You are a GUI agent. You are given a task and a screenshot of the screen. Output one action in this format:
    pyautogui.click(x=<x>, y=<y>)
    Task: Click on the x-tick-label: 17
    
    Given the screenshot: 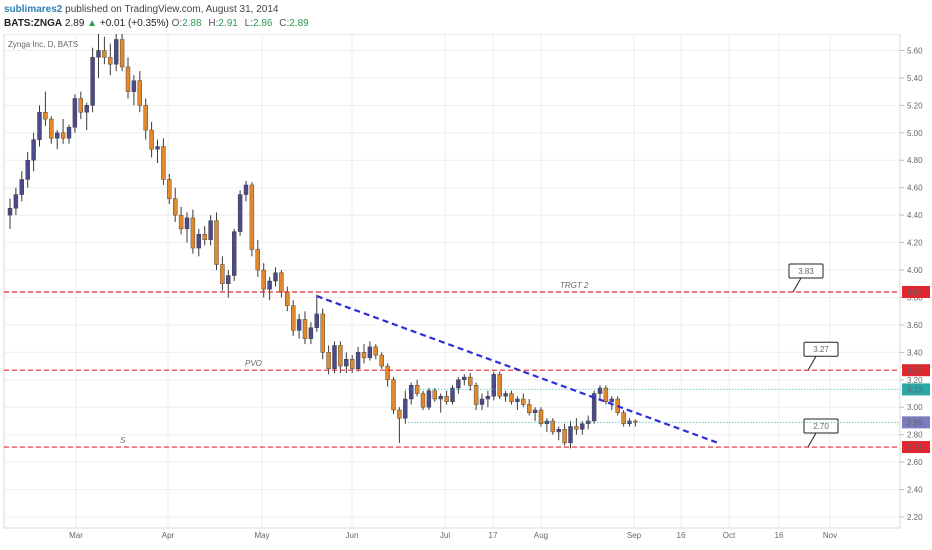 What is the action you would take?
    pyautogui.click(x=493, y=535)
    